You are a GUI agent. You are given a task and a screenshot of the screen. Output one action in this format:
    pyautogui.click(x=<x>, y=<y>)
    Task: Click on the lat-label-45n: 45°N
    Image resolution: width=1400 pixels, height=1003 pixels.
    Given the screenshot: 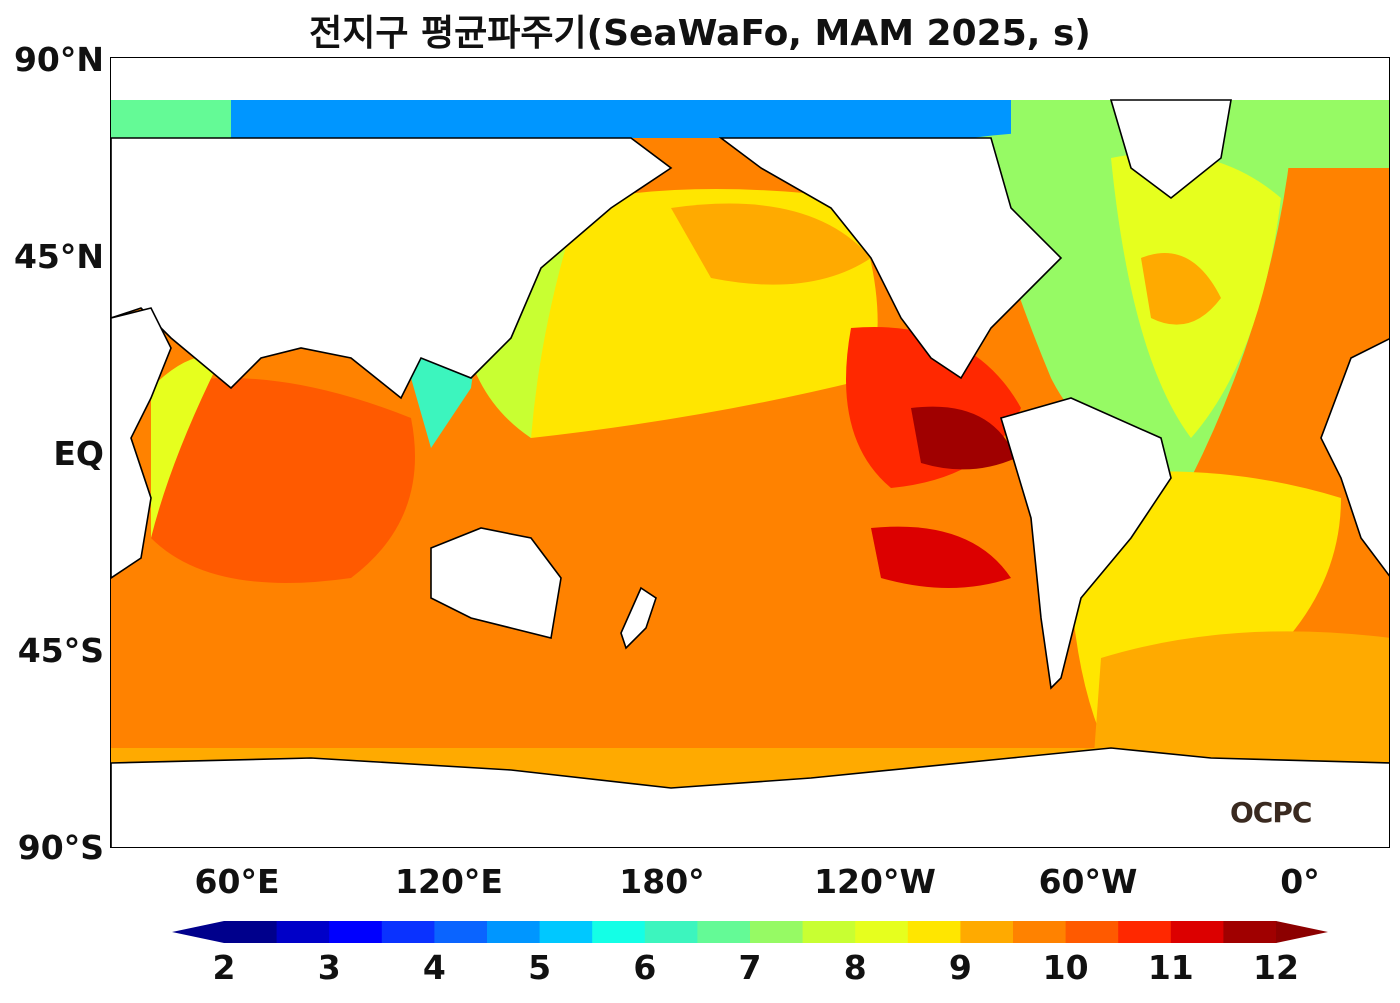 What is the action you would take?
    pyautogui.click(x=58, y=256)
    